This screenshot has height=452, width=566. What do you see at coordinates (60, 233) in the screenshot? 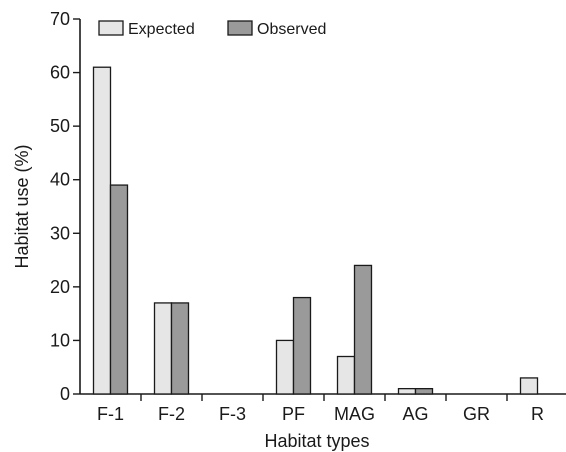
I see `y-tick-label: 30` at bounding box center [60, 233].